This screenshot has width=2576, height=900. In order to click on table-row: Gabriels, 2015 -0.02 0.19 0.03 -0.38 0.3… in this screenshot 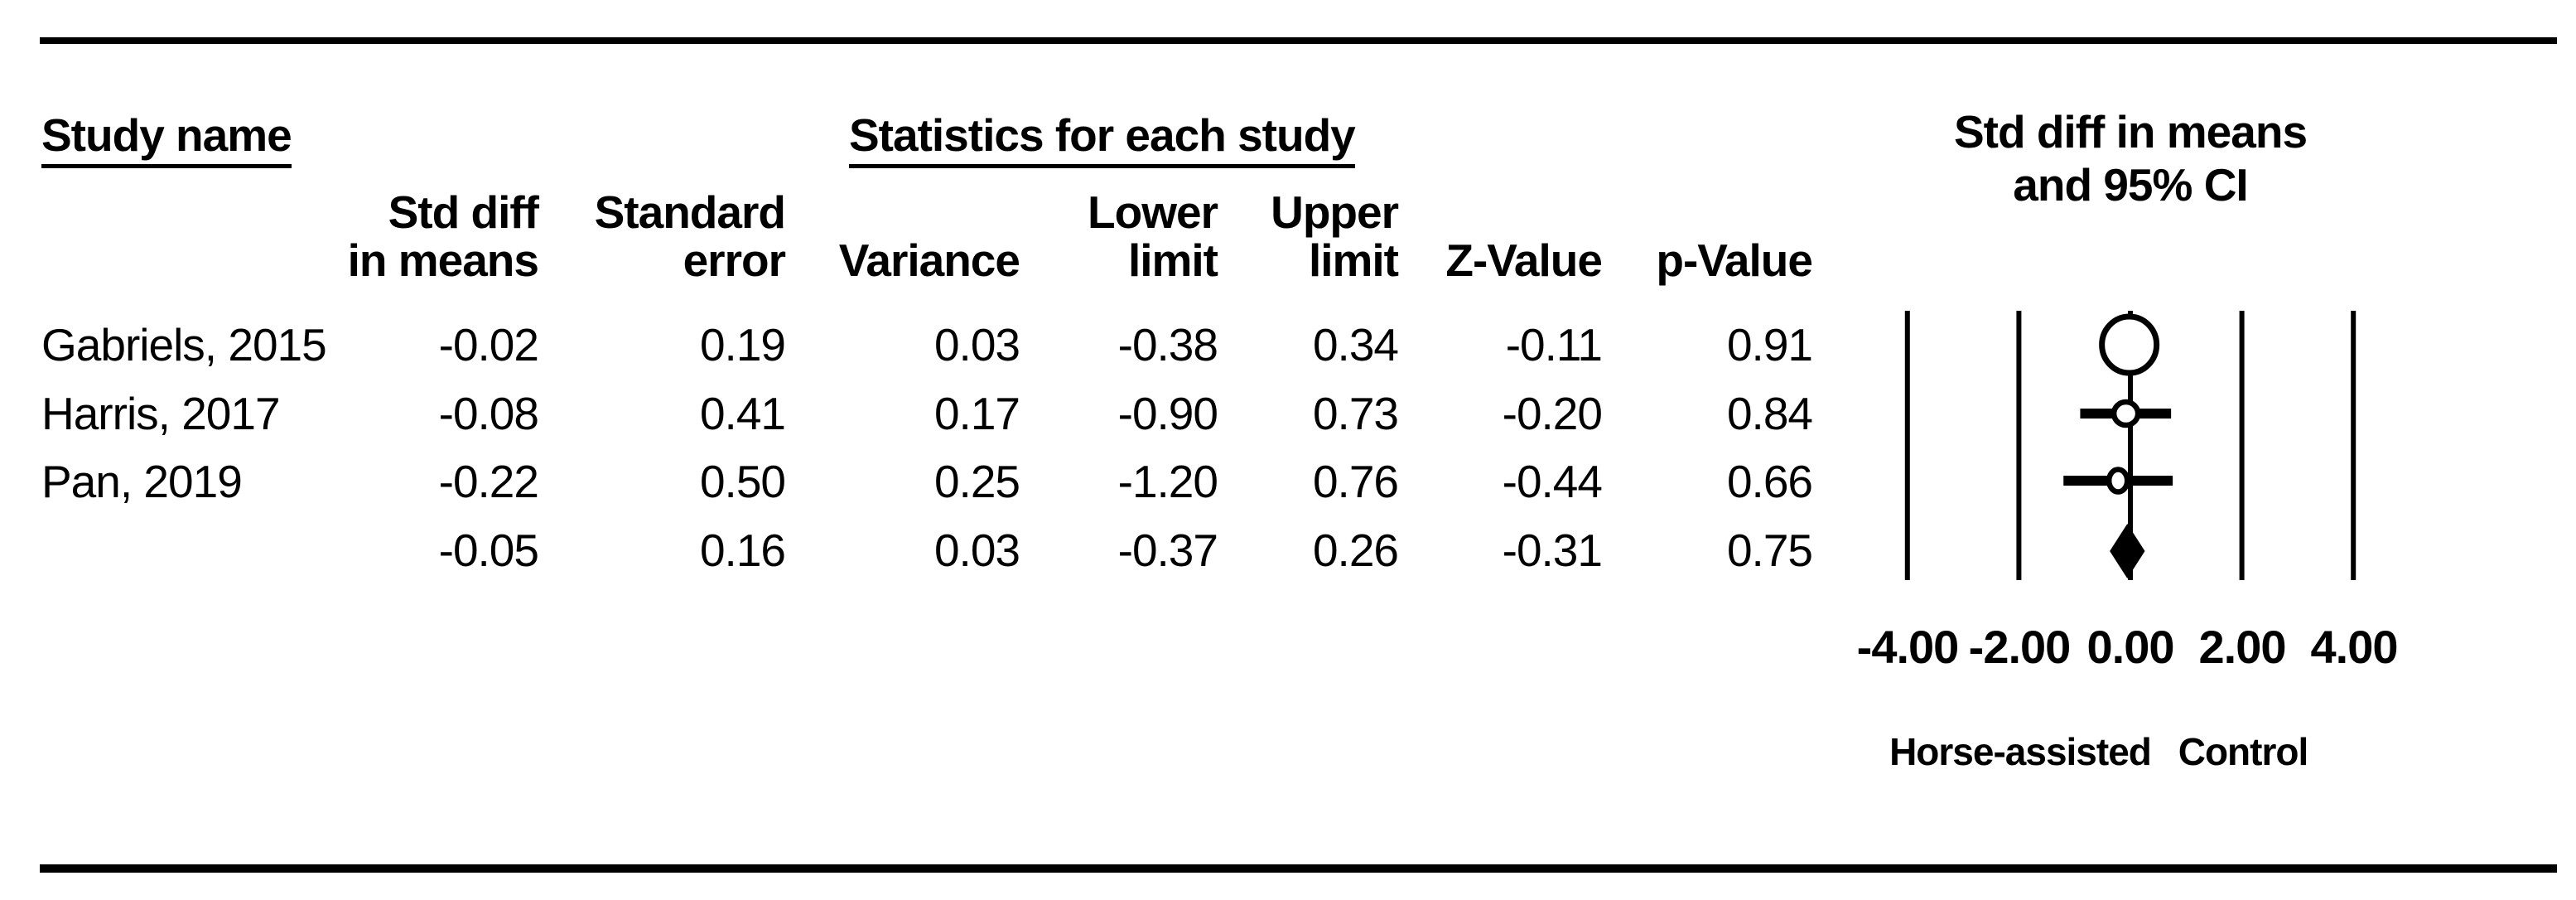, I will do `click(1288, 345)`.